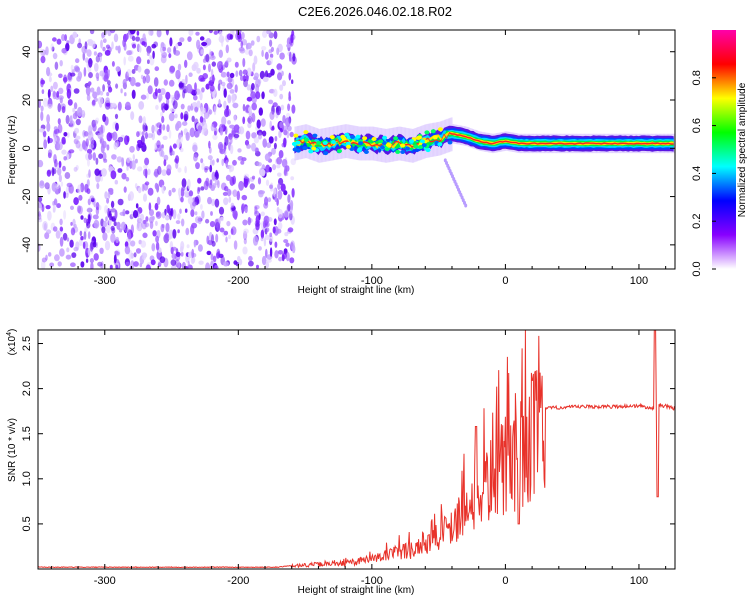 The width and height of the screenshot is (750, 600). What do you see at coordinates (27, 388) in the screenshot?
I see `snr-y-tick-label: 2.0` at bounding box center [27, 388].